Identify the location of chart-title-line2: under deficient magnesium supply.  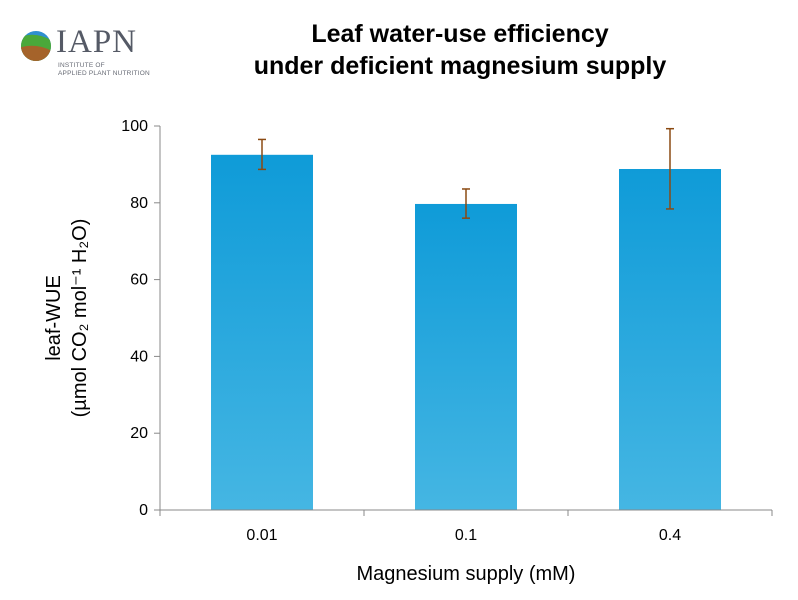
(460, 66).